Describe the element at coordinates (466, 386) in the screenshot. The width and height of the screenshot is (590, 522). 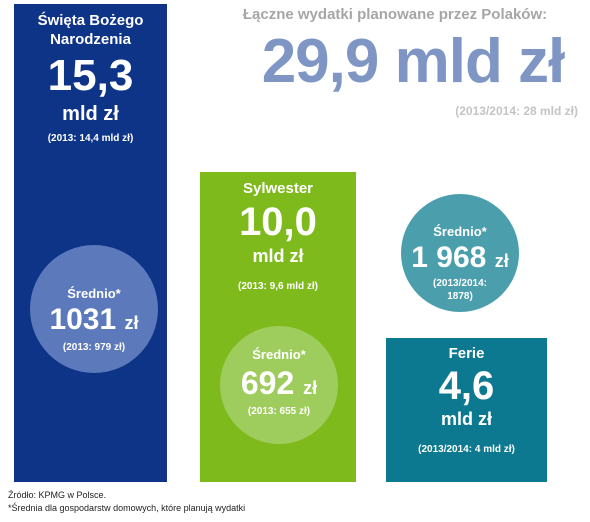
I see `bar-holidays-value: 4,6` at that location.